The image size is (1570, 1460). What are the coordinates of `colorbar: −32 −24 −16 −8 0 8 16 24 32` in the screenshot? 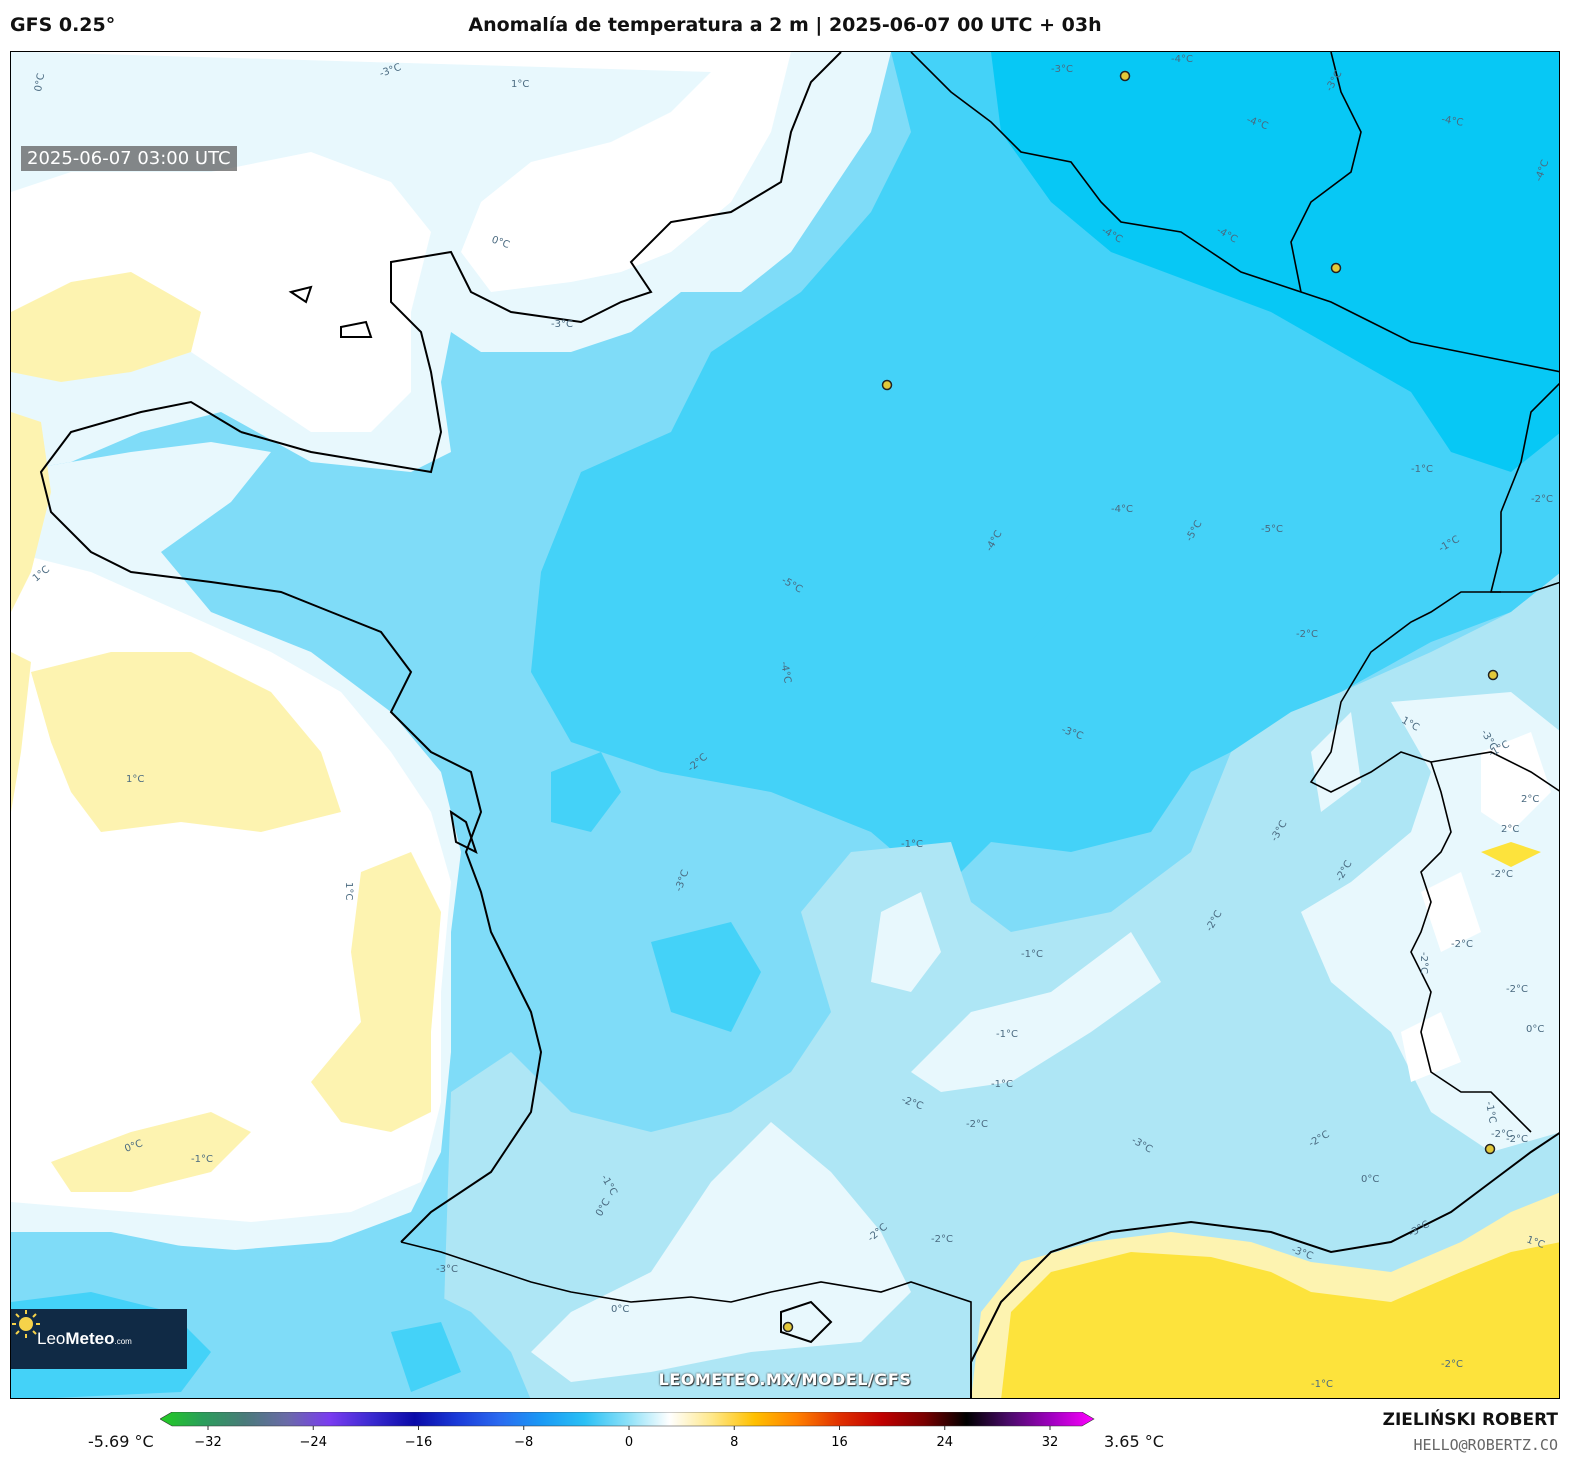 It's located at (627, 1431).